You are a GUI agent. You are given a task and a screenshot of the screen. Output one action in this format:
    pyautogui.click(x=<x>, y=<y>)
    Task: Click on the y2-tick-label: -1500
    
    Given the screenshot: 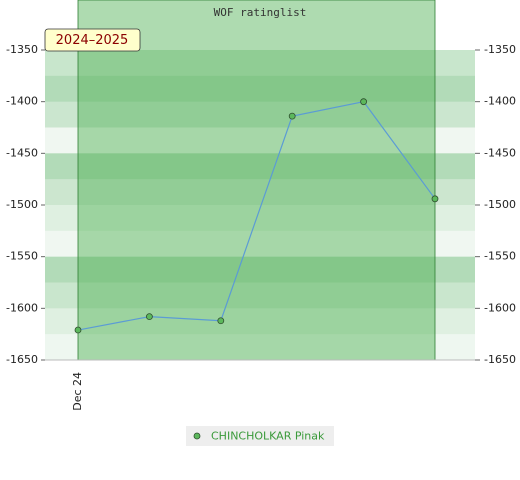 What is the action you would take?
    pyautogui.click(x=500, y=204)
    